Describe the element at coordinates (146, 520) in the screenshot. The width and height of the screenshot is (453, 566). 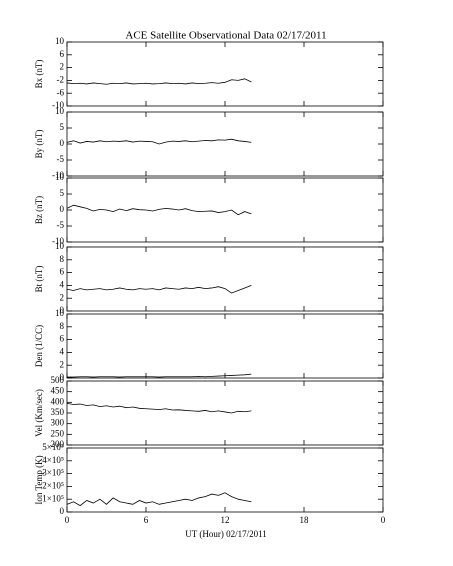
I see `x-tick-label: 6` at that location.